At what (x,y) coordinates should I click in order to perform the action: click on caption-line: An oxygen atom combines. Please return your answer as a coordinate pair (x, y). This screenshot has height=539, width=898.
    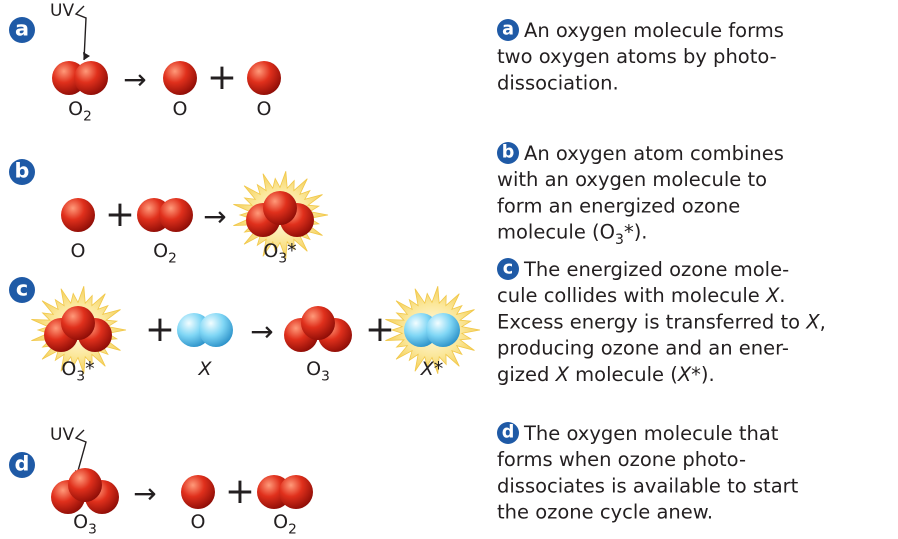
    Looking at the image, I should click on (654, 153).